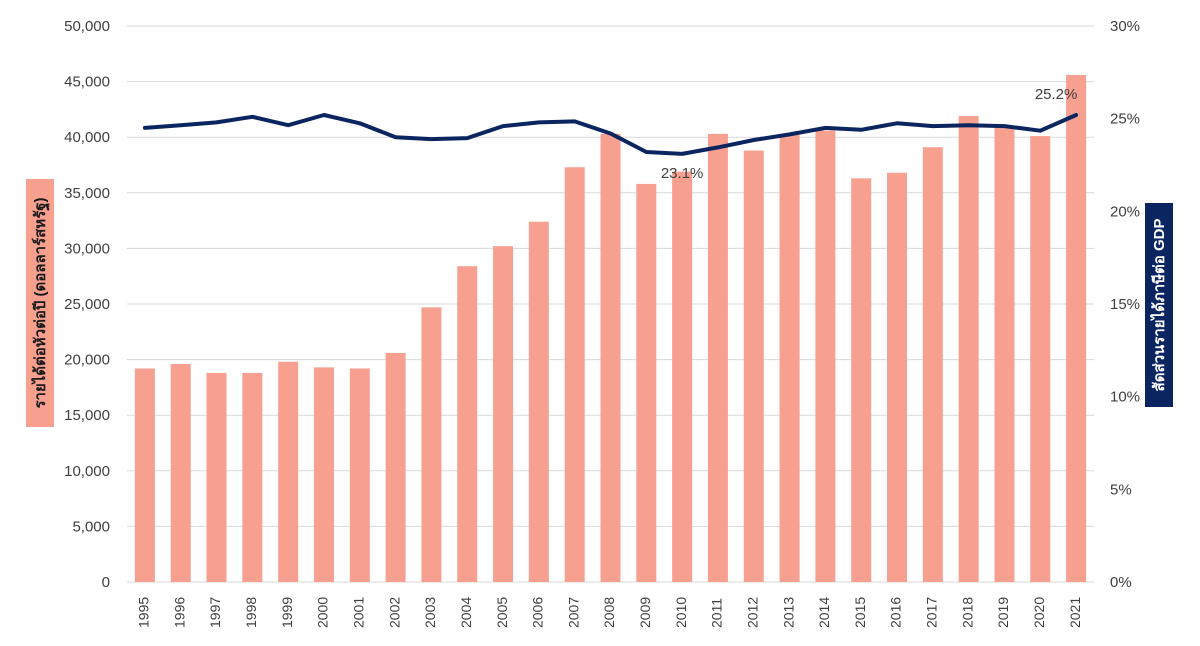 This screenshot has height=646, width=1200. What do you see at coordinates (215, 612) in the screenshot?
I see `x-tick-label: 1997` at bounding box center [215, 612].